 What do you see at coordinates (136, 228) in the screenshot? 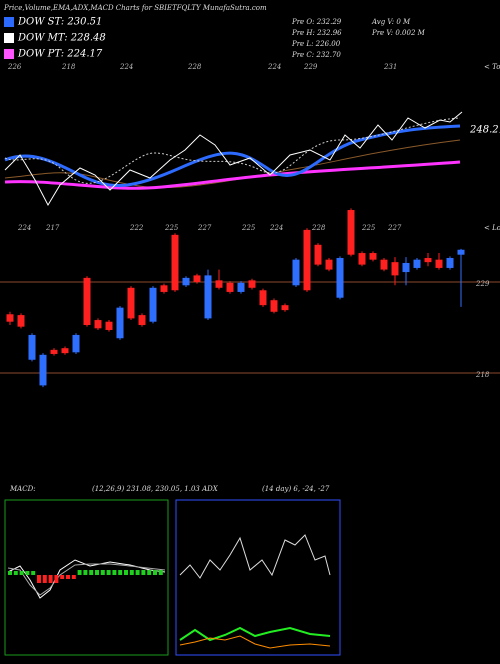
I see `low-label: 222` at bounding box center [136, 228].